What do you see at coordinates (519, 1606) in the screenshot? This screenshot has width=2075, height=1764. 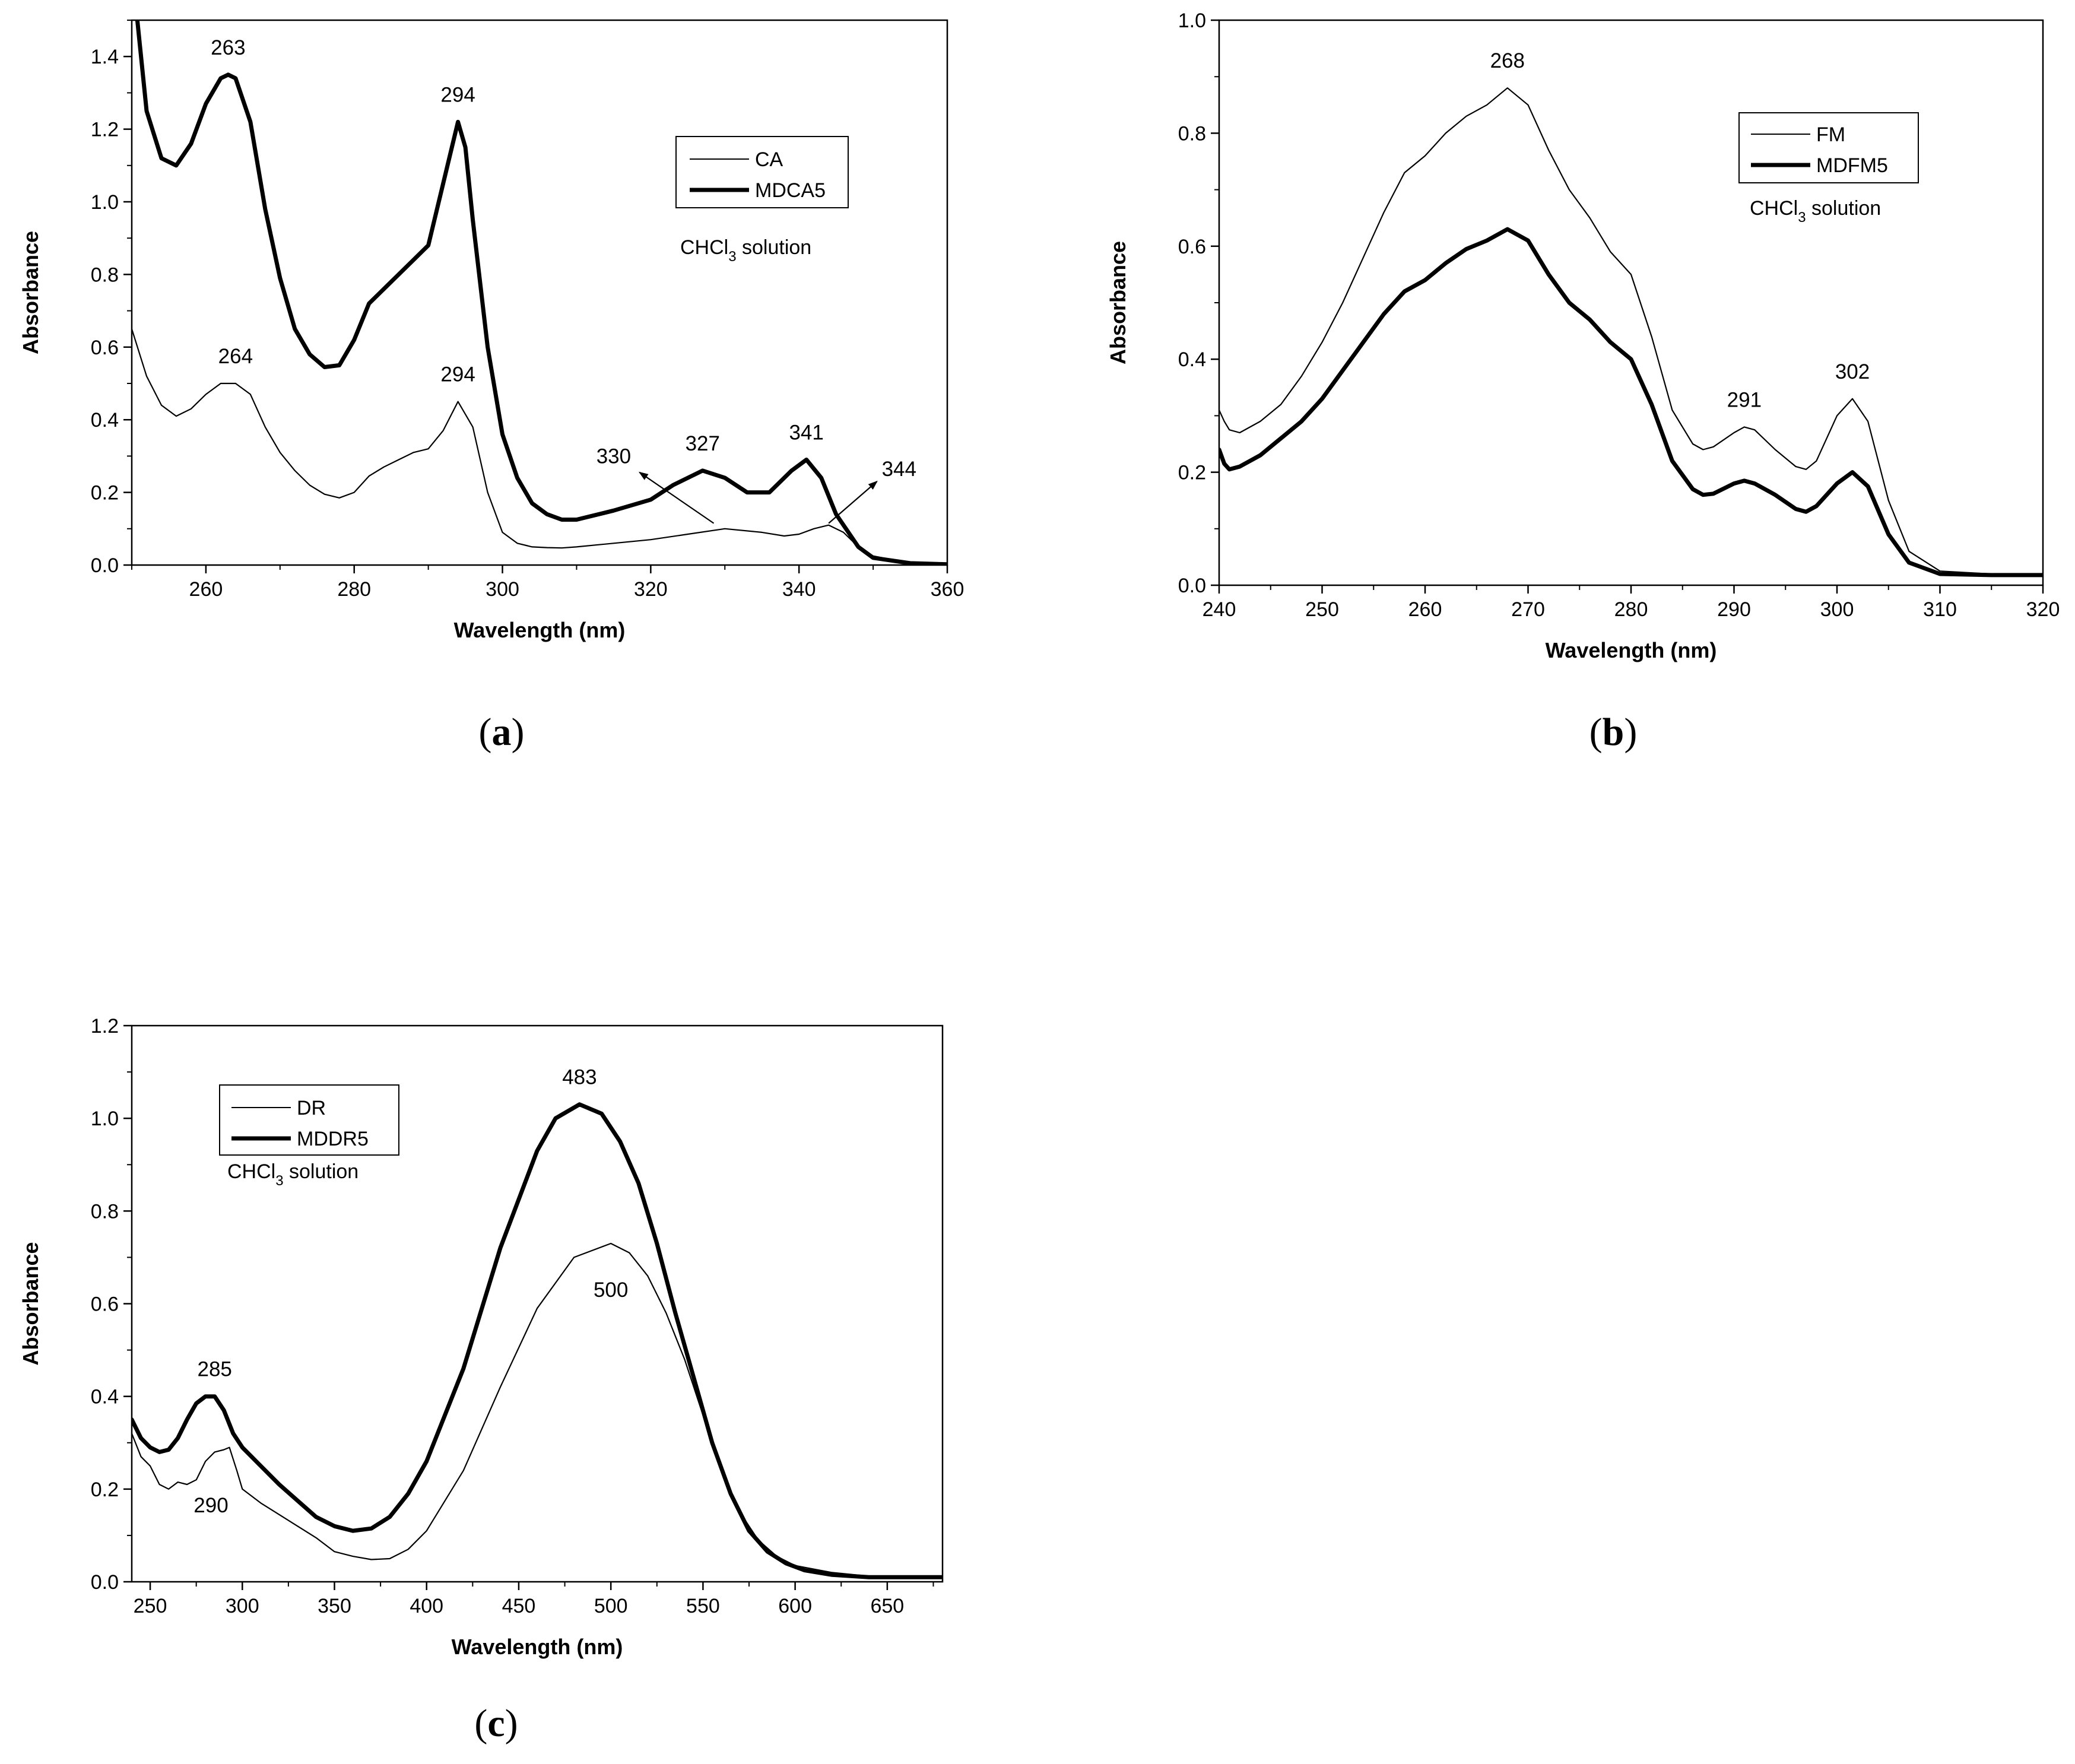 I see `x-tick-label: 450` at bounding box center [519, 1606].